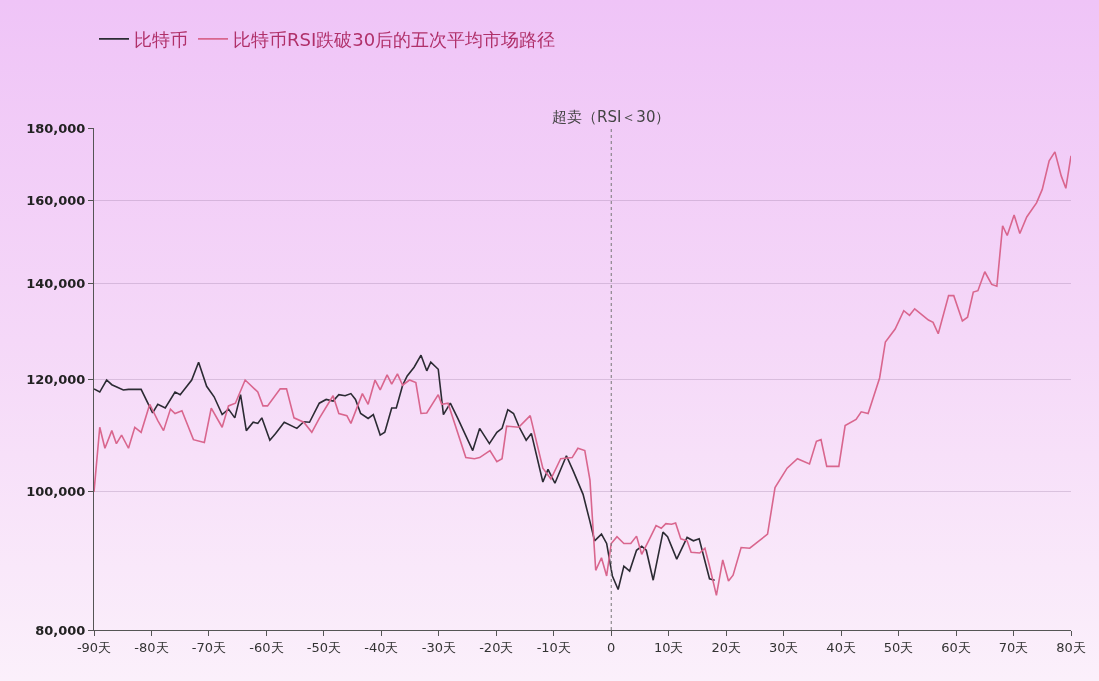  I want to click on legend-label: 比特币, so click(161, 39).